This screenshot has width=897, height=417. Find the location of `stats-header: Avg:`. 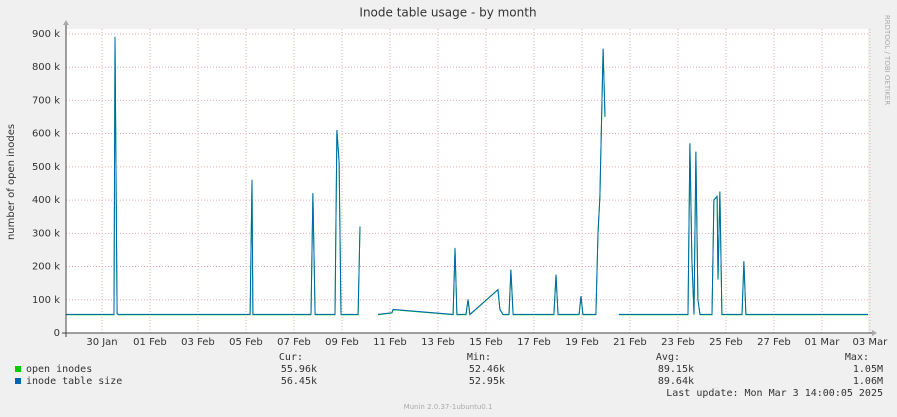

stats-header: Avg: is located at coordinates (668, 357).